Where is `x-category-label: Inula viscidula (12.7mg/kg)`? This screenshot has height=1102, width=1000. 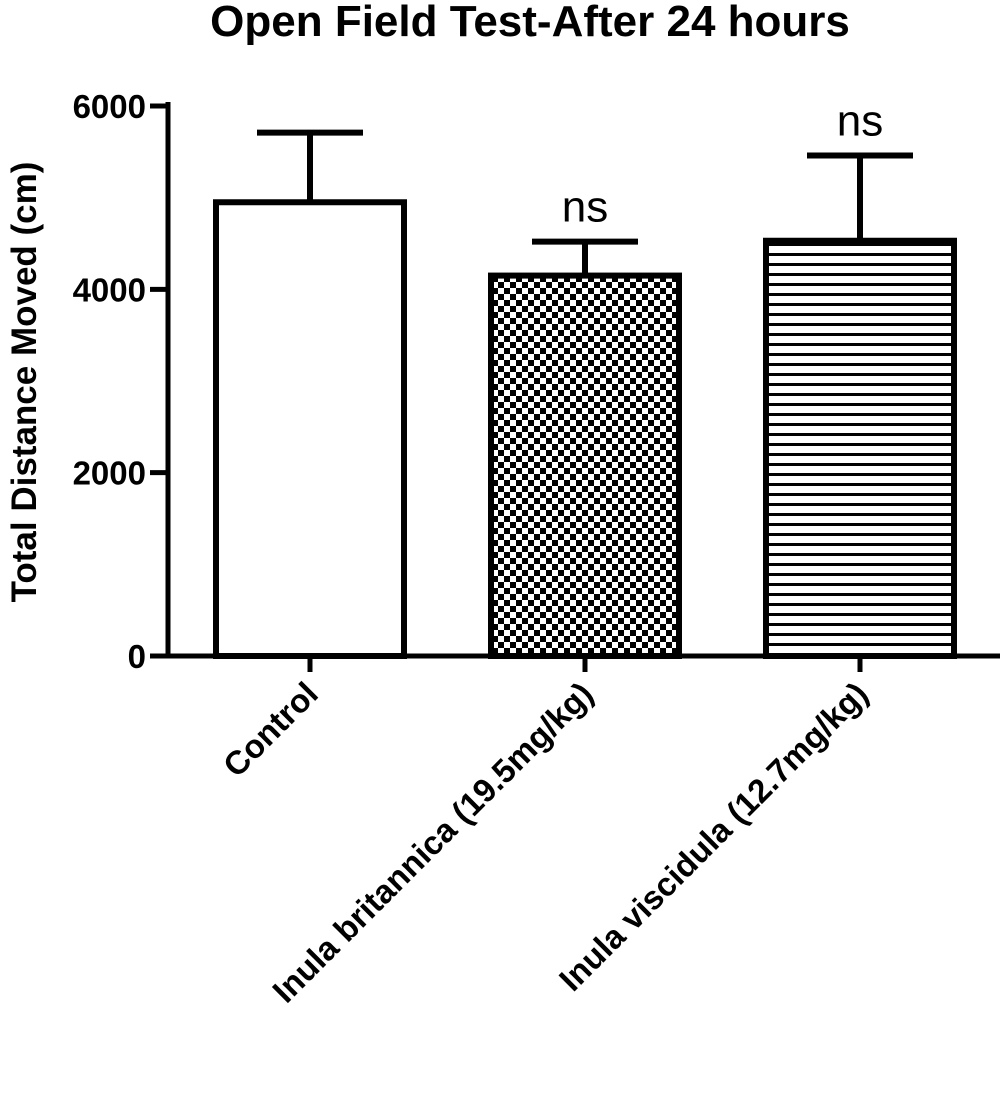
x-category-label: Inula viscidula (12.7mg/kg) is located at coordinates (713, 836).